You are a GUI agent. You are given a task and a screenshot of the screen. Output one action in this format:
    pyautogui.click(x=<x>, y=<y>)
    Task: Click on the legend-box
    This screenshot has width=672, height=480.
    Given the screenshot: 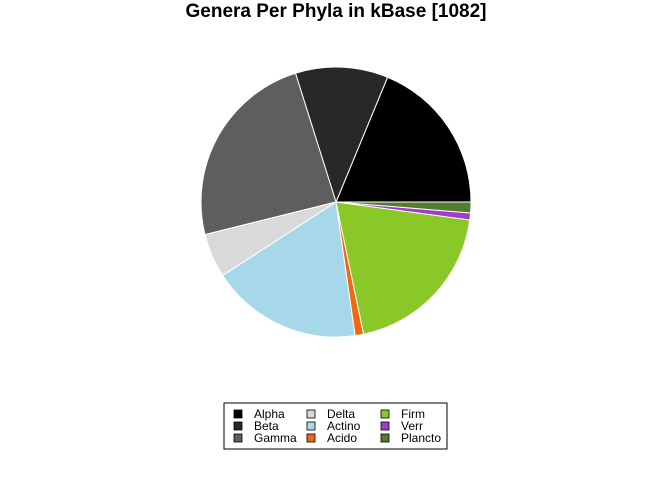 What is the action you would take?
    pyautogui.click(x=335, y=426)
    